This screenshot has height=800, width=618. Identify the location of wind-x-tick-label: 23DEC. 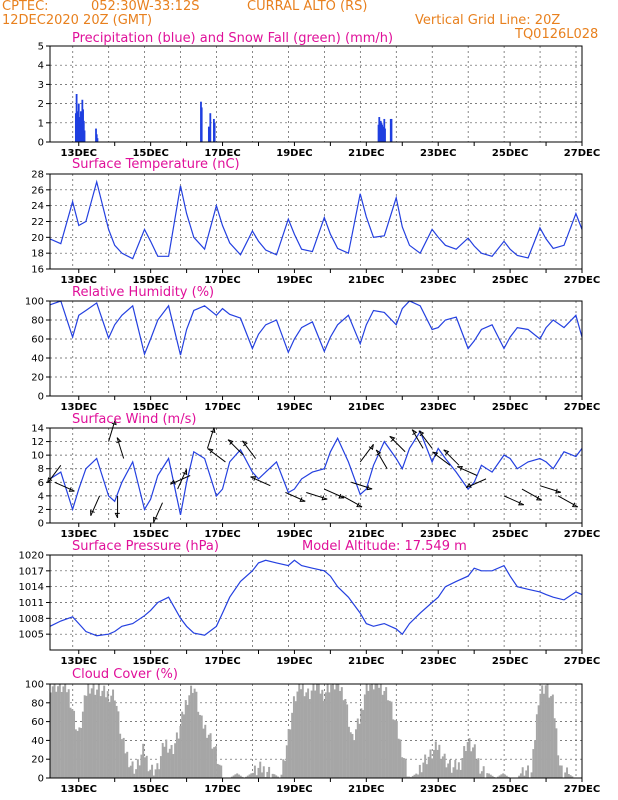
(438, 534).